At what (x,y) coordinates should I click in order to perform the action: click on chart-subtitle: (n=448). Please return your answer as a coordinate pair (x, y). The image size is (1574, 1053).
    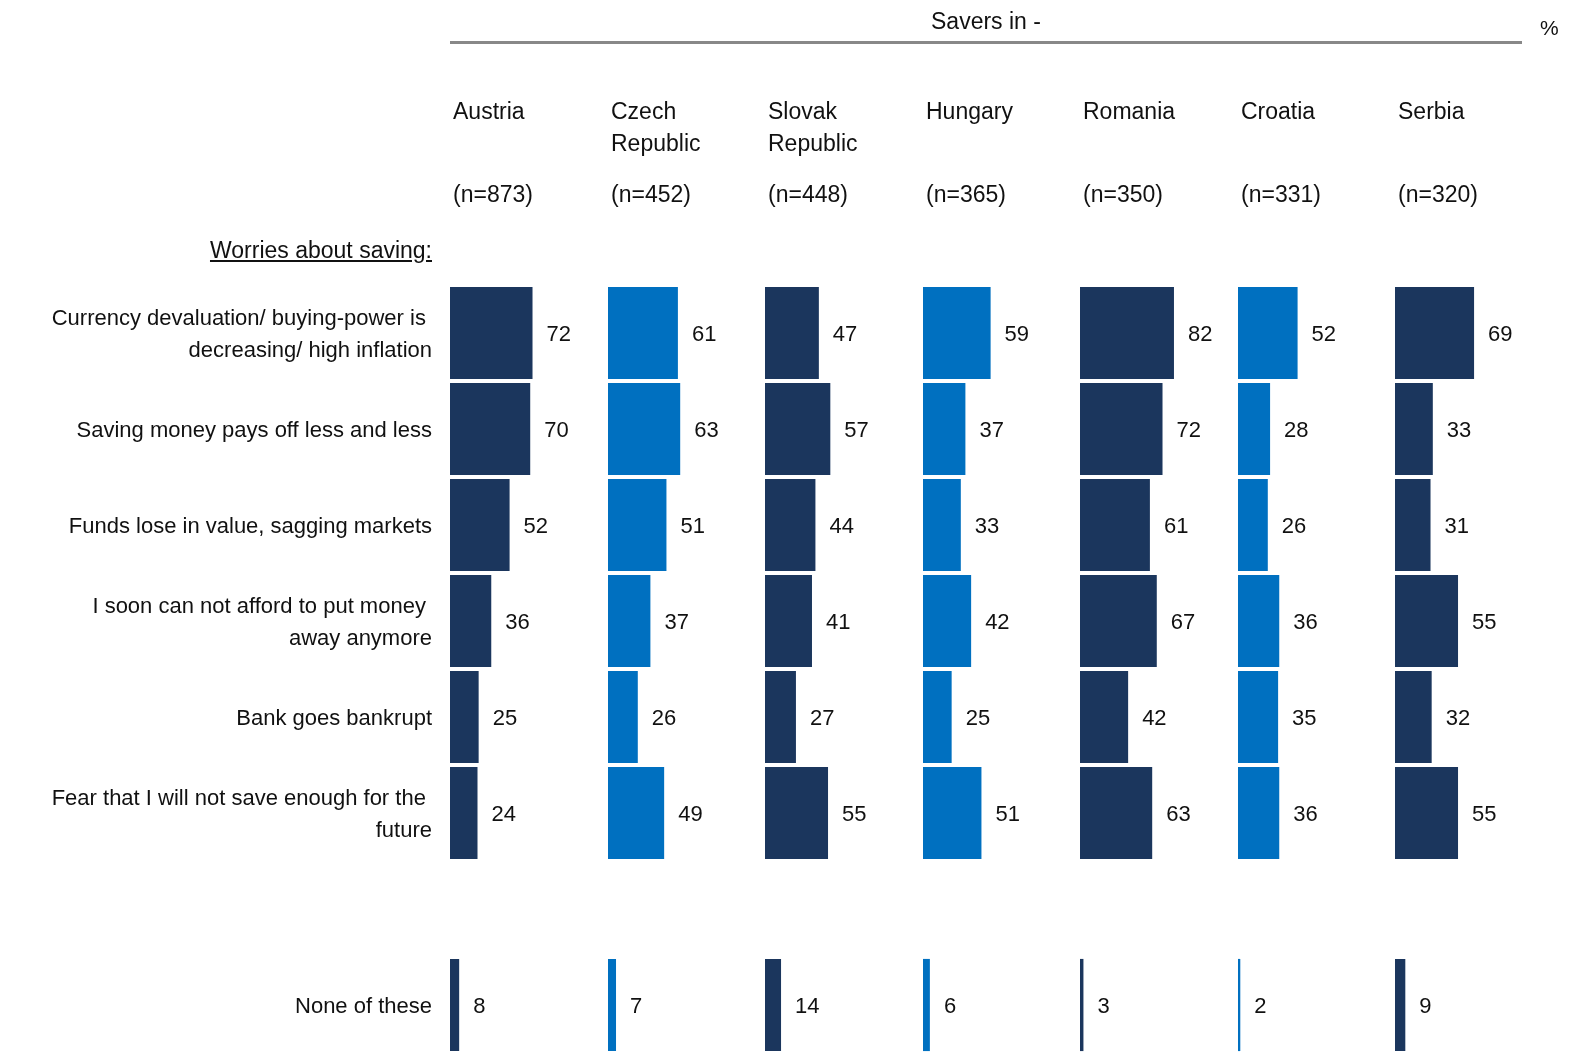
    Looking at the image, I should click on (808, 193).